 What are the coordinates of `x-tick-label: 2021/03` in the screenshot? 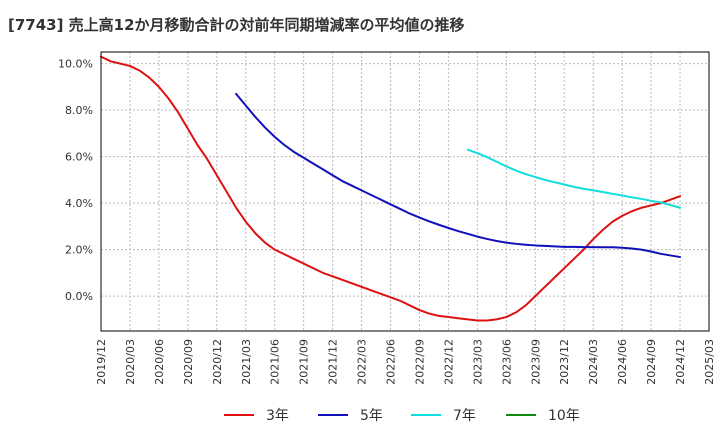 It's located at (246, 362).